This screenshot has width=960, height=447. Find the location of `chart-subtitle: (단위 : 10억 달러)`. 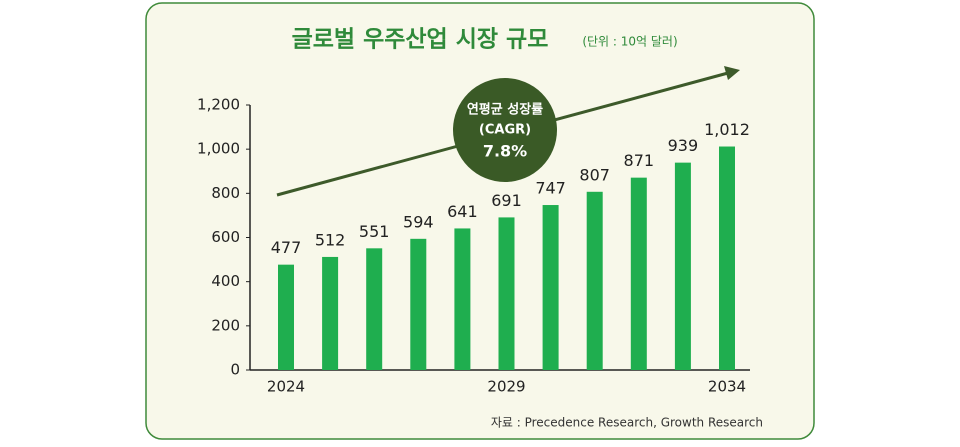

chart-subtitle: (단위 : 10억 달러) is located at coordinates (629, 42).